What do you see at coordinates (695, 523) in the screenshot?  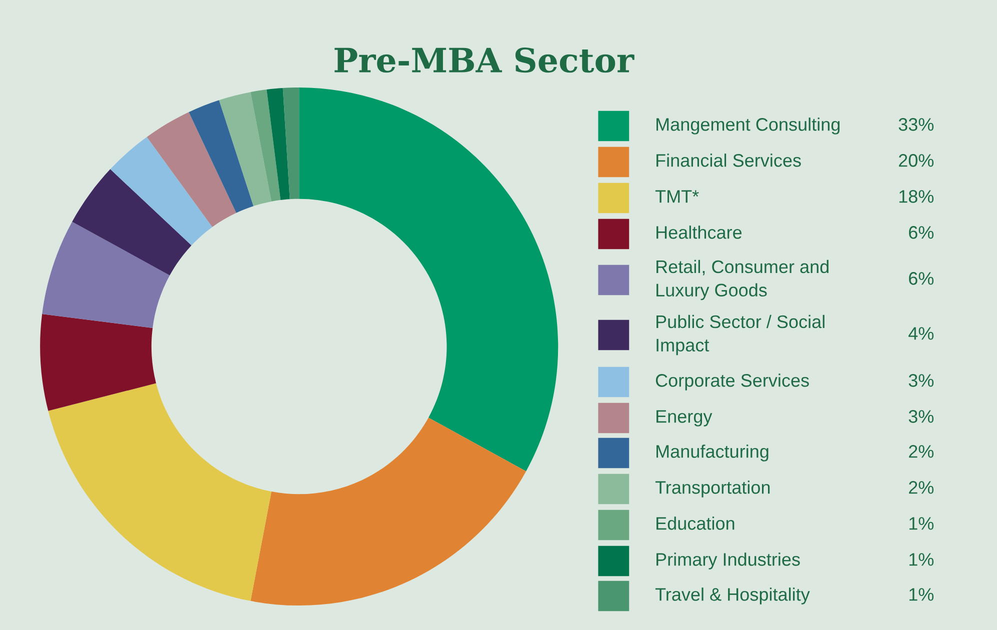 I see `legend-label: Education` at bounding box center [695, 523].